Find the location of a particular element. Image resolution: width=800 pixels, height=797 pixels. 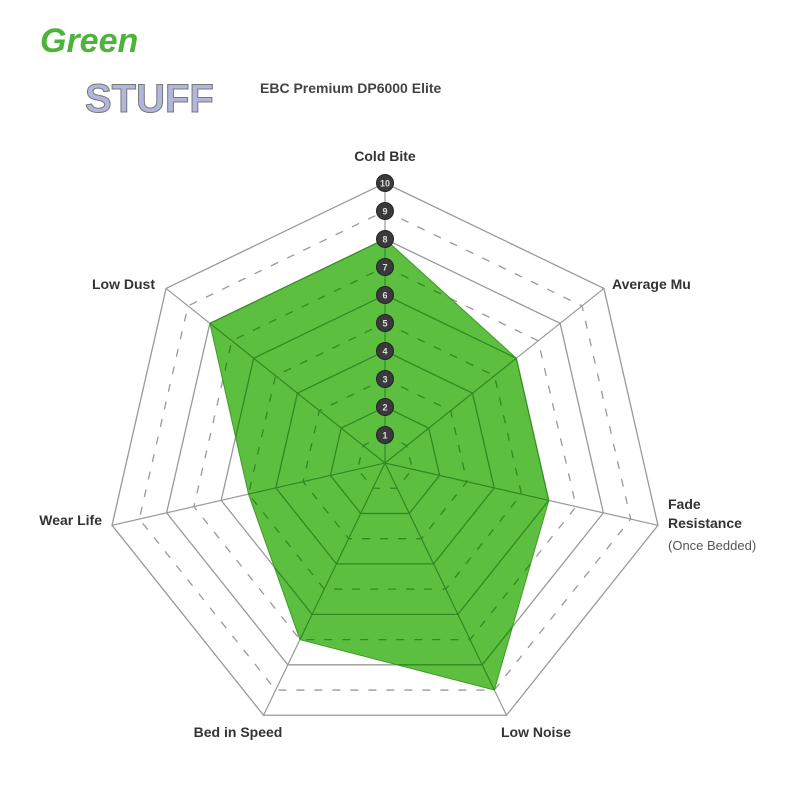

axis-label-fade-resistance: Fade Resistance is located at coordinates (705, 513).